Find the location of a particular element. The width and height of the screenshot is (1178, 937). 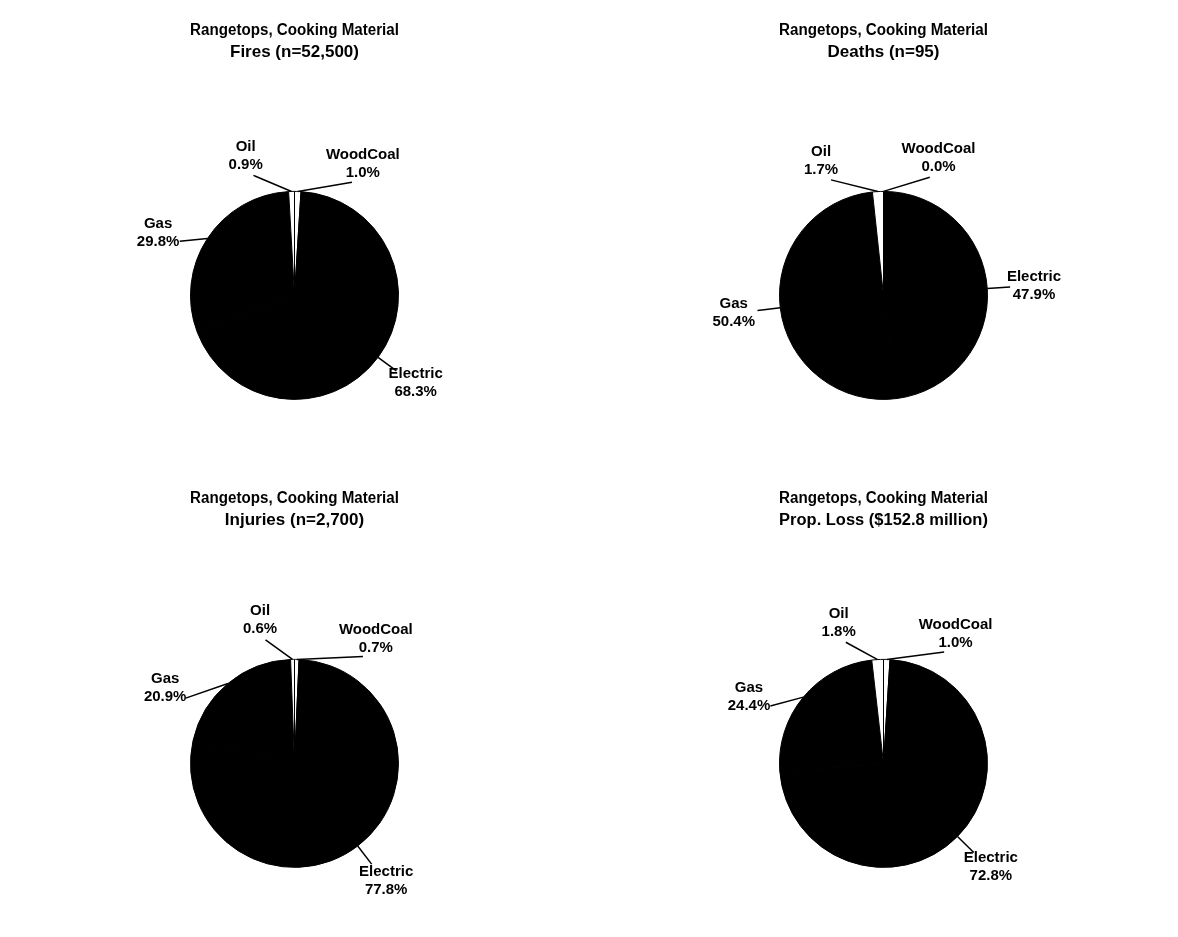

data-label: 72.8% is located at coordinates (991, 875).